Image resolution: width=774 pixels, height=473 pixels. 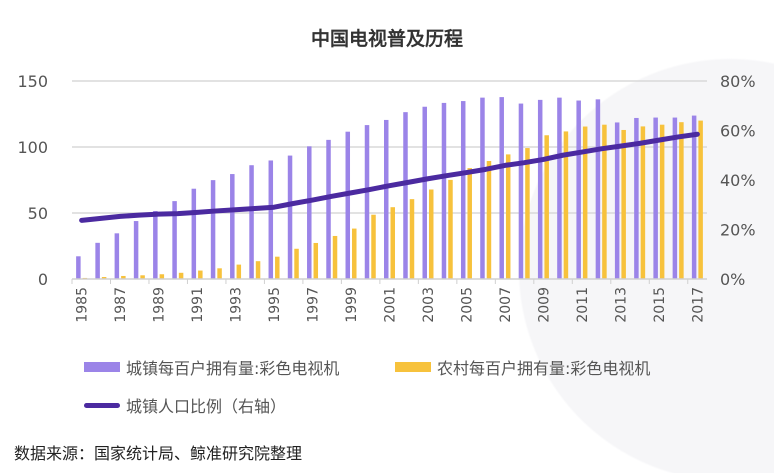 I want to click on y-left-tick-label: 100, so click(x=32, y=147).